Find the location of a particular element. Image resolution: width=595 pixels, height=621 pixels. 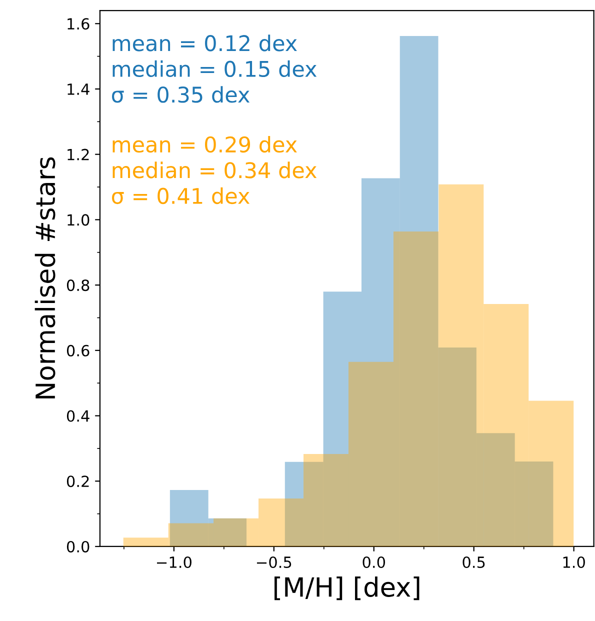

x-tick-label: 0.5 is located at coordinates (473, 562).